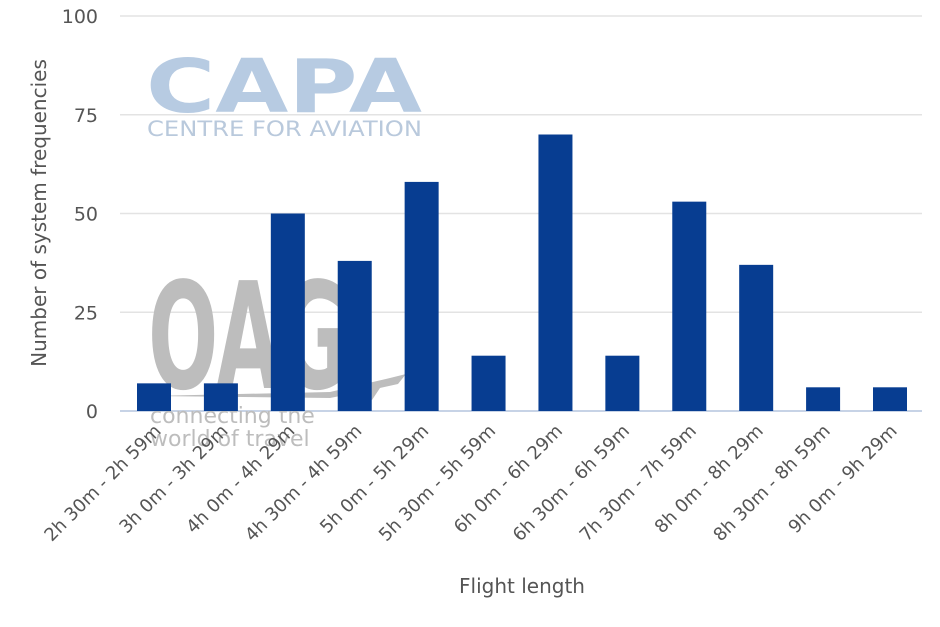 The height and width of the screenshot is (627, 940). Describe the element at coordinates (284, 129) in the screenshot. I see `capa-tagline: CENTRE FOR AVIATION` at that location.